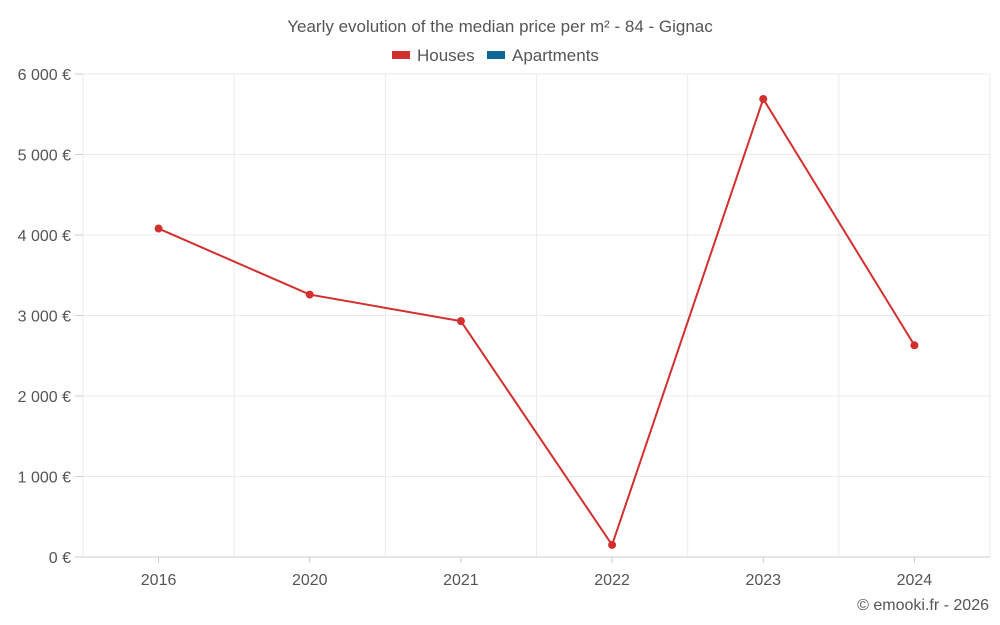 Image resolution: width=1000 pixels, height=625 pixels. Describe the element at coordinates (44, 156) in the screenshot. I see `y-tick-label: 5 000 €` at that location.